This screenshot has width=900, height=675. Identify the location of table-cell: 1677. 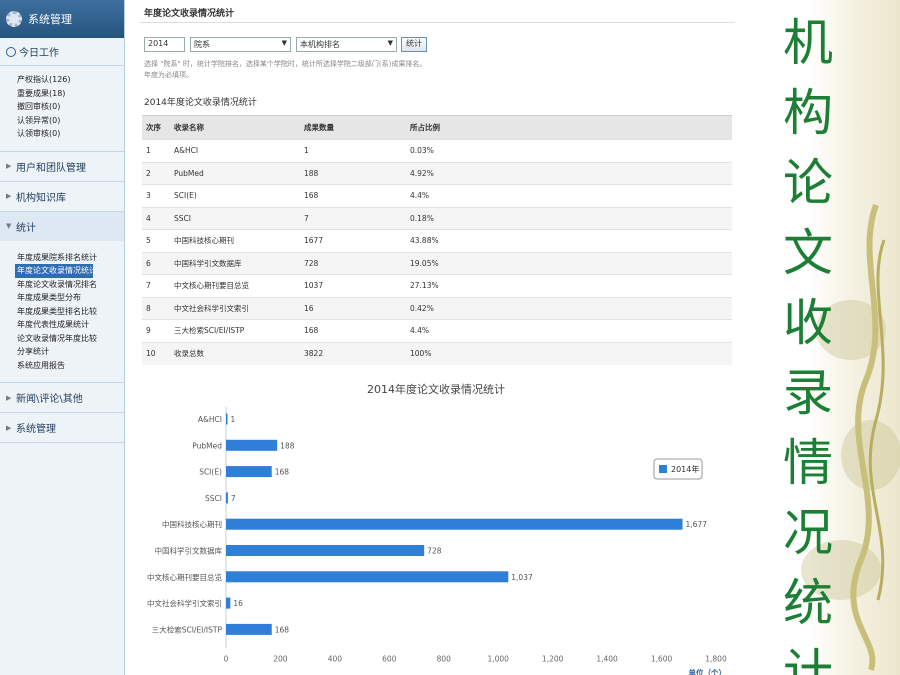
(353, 240).